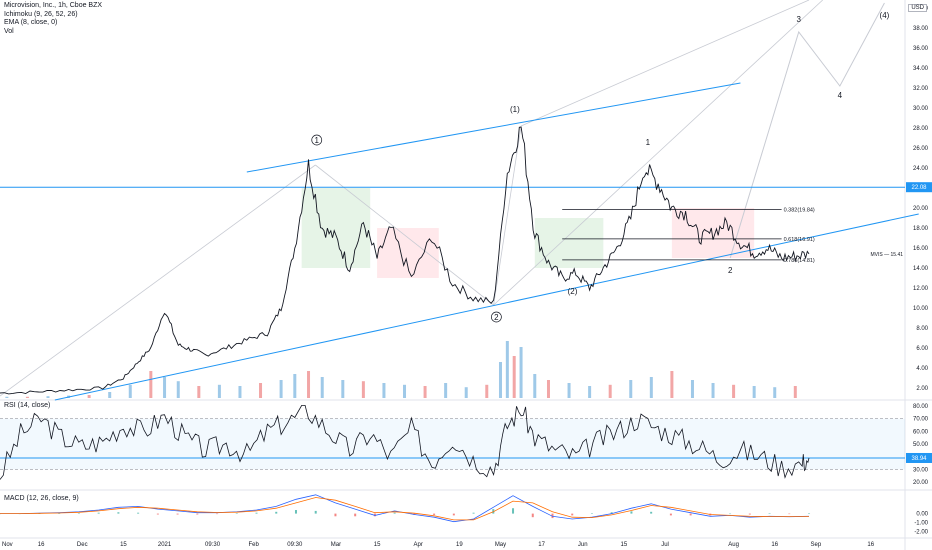 This screenshot has width=932, height=550. Describe the element at coordinates (583, 545) in the screenshot. I see `time-tick-label: Jun` at that location.